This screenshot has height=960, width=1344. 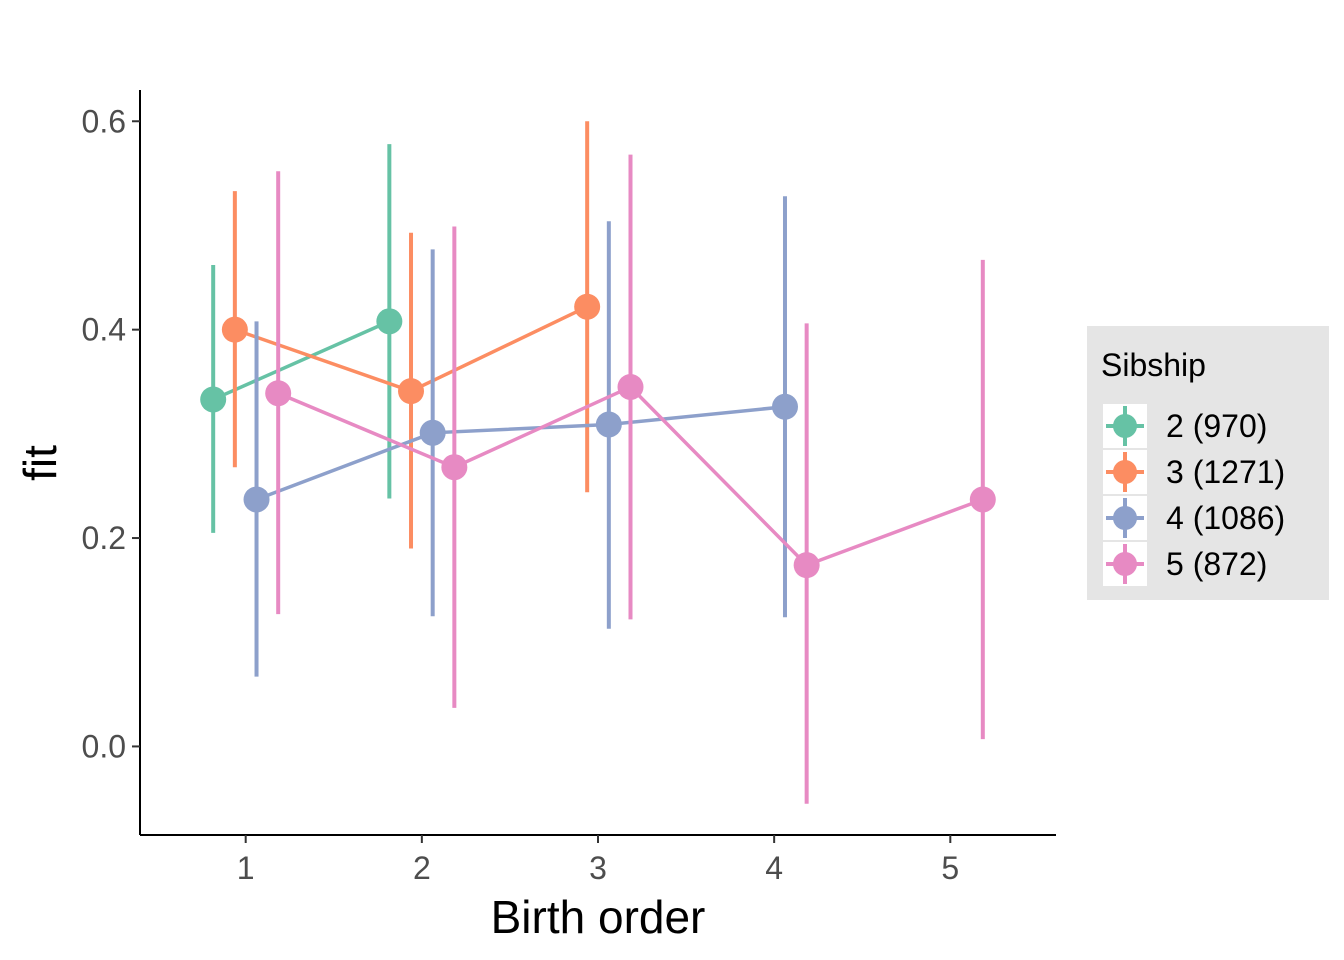 What do you see at coordinates (598, 868) in the screenshot?
I see `x-tick-label: 3` at bounding box center [598, 868].